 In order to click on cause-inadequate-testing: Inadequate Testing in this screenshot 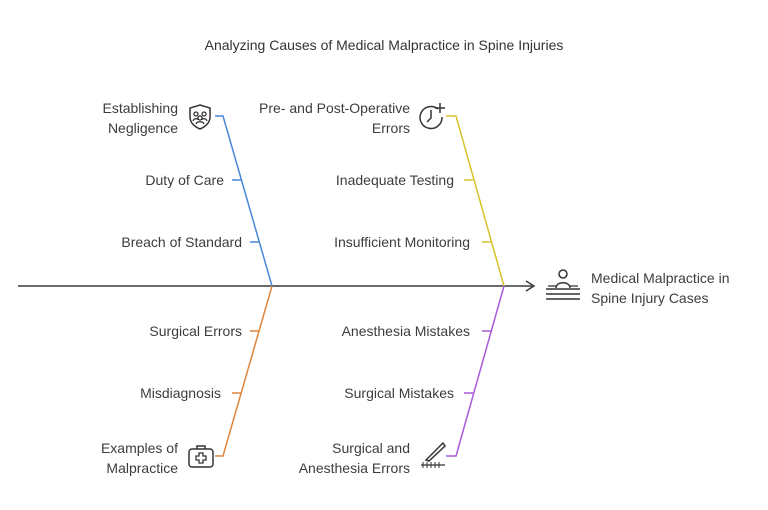, I will do `click(394, 180)`.